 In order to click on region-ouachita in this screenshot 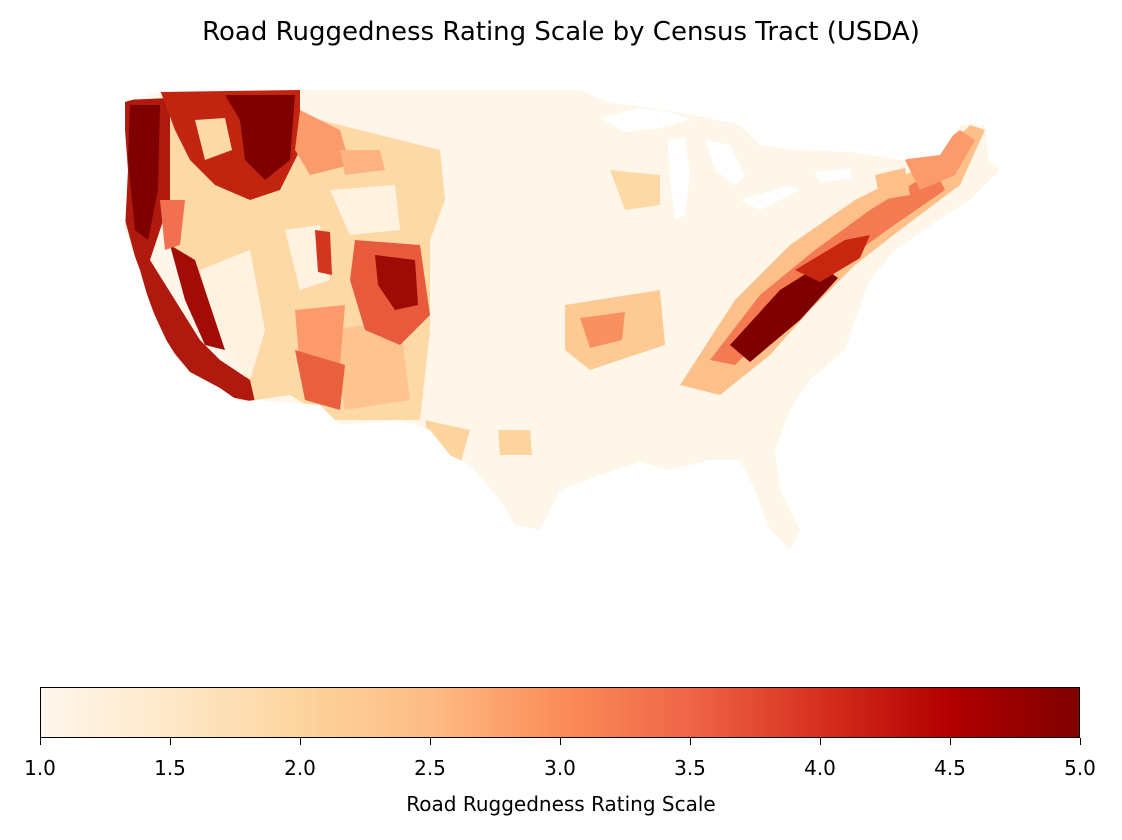, I will do `click(515, 442)`.